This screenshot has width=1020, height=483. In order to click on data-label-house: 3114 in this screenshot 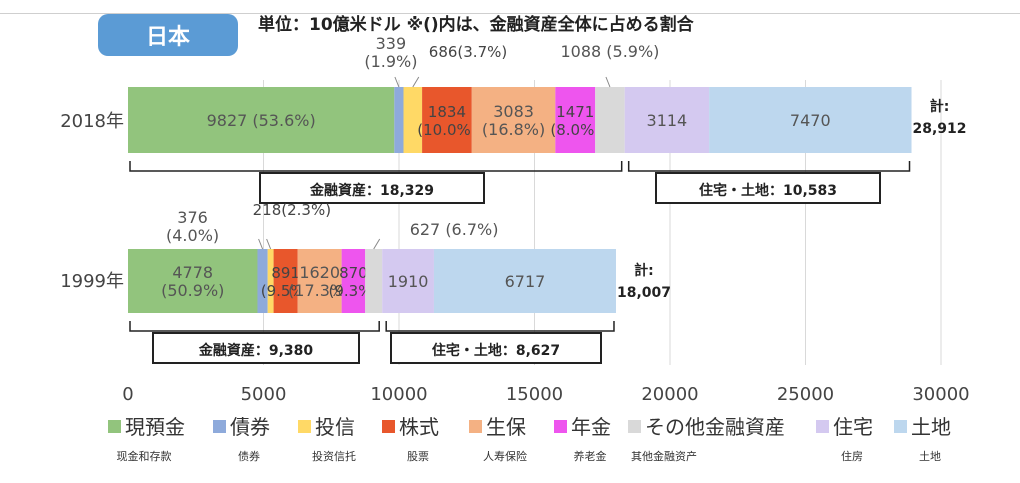, I will do `click(667, 120)`.